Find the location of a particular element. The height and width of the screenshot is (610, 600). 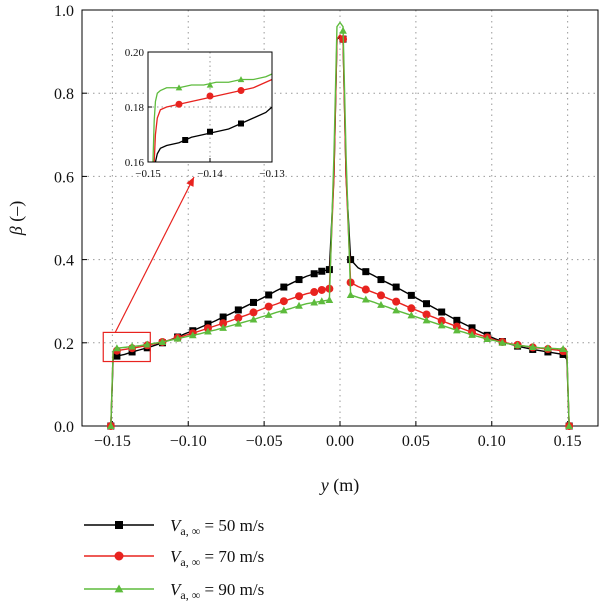

legend-label: Va, ∞ = 70 m/s is located at coordinates (217, 558).